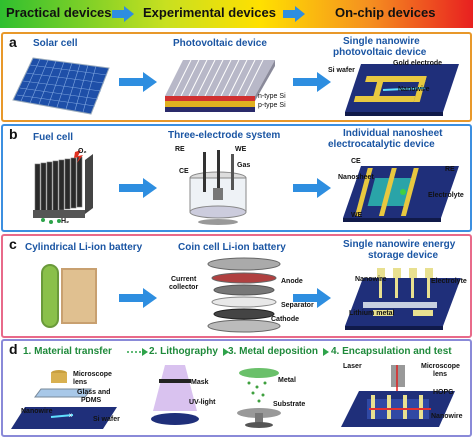 The width and height of the screenshot is (473, 437). I want to click on step-4: 4. Encapsulation and test, so click(391, 351).